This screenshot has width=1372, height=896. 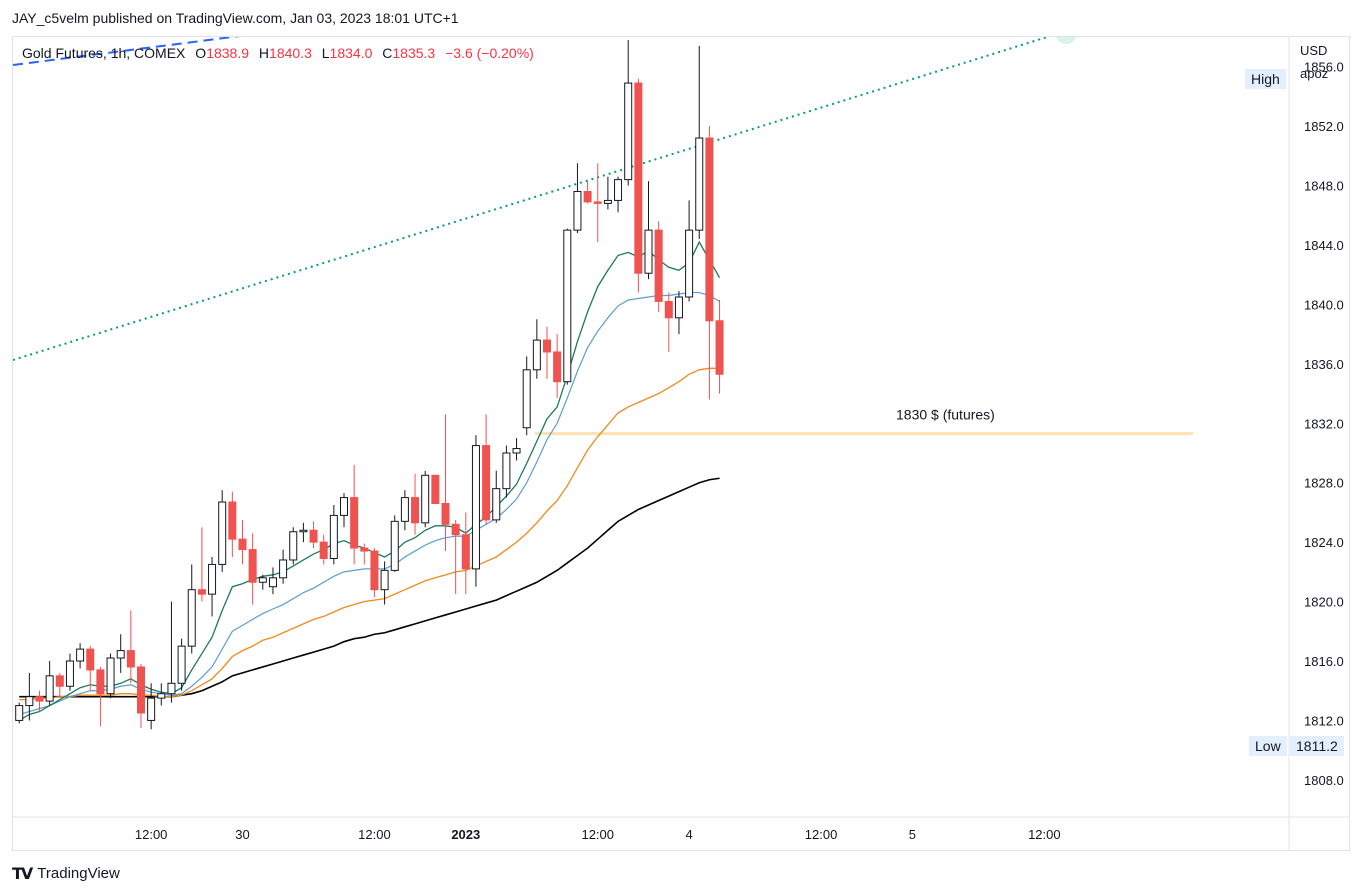 What do you see at coordinates (1314, 50) in the screenshot?
I see `currency-label: USD` at bounding box center [1314, 50].